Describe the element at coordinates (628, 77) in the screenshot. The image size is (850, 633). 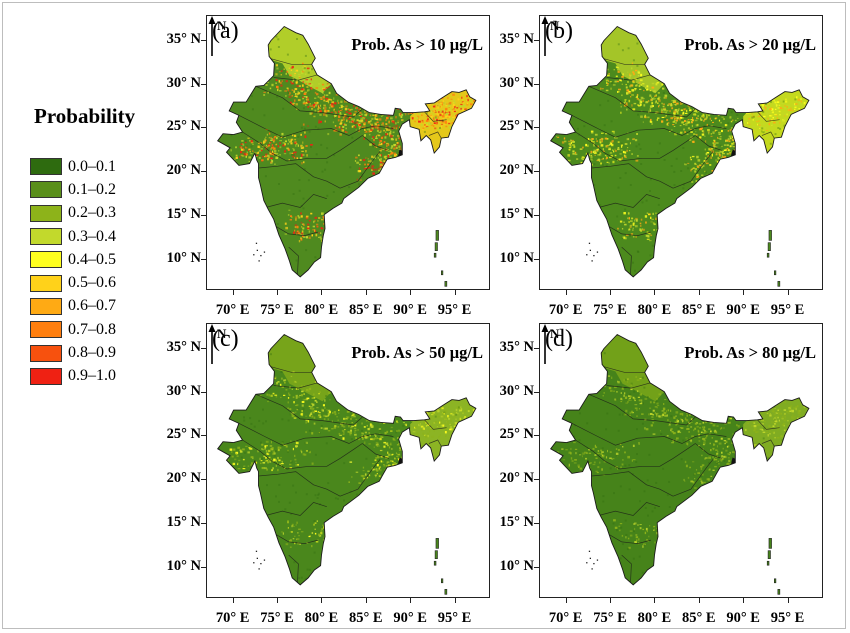
I see `state-boundary` at that location.